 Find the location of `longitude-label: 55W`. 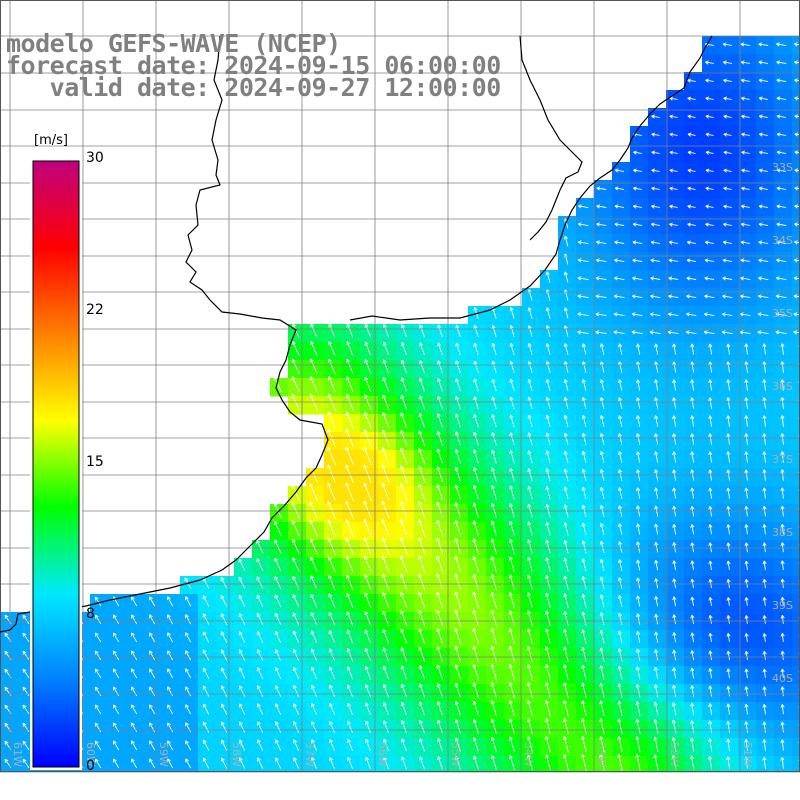

longitude-label: 55W is located at coordinates (455, 754).